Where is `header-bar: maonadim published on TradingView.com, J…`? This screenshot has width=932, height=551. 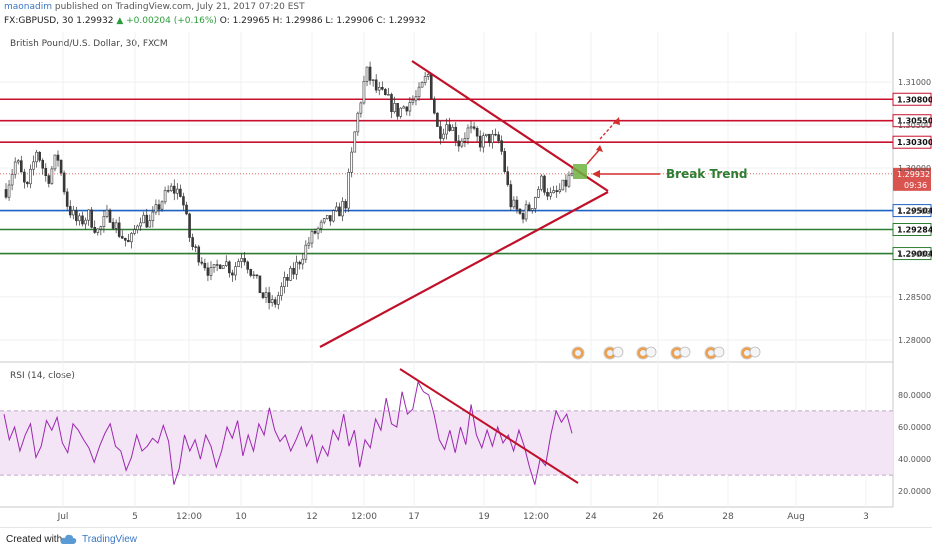
header-bar: maonadim published on TradingView.com, J… is located at coordinates (466, 16).